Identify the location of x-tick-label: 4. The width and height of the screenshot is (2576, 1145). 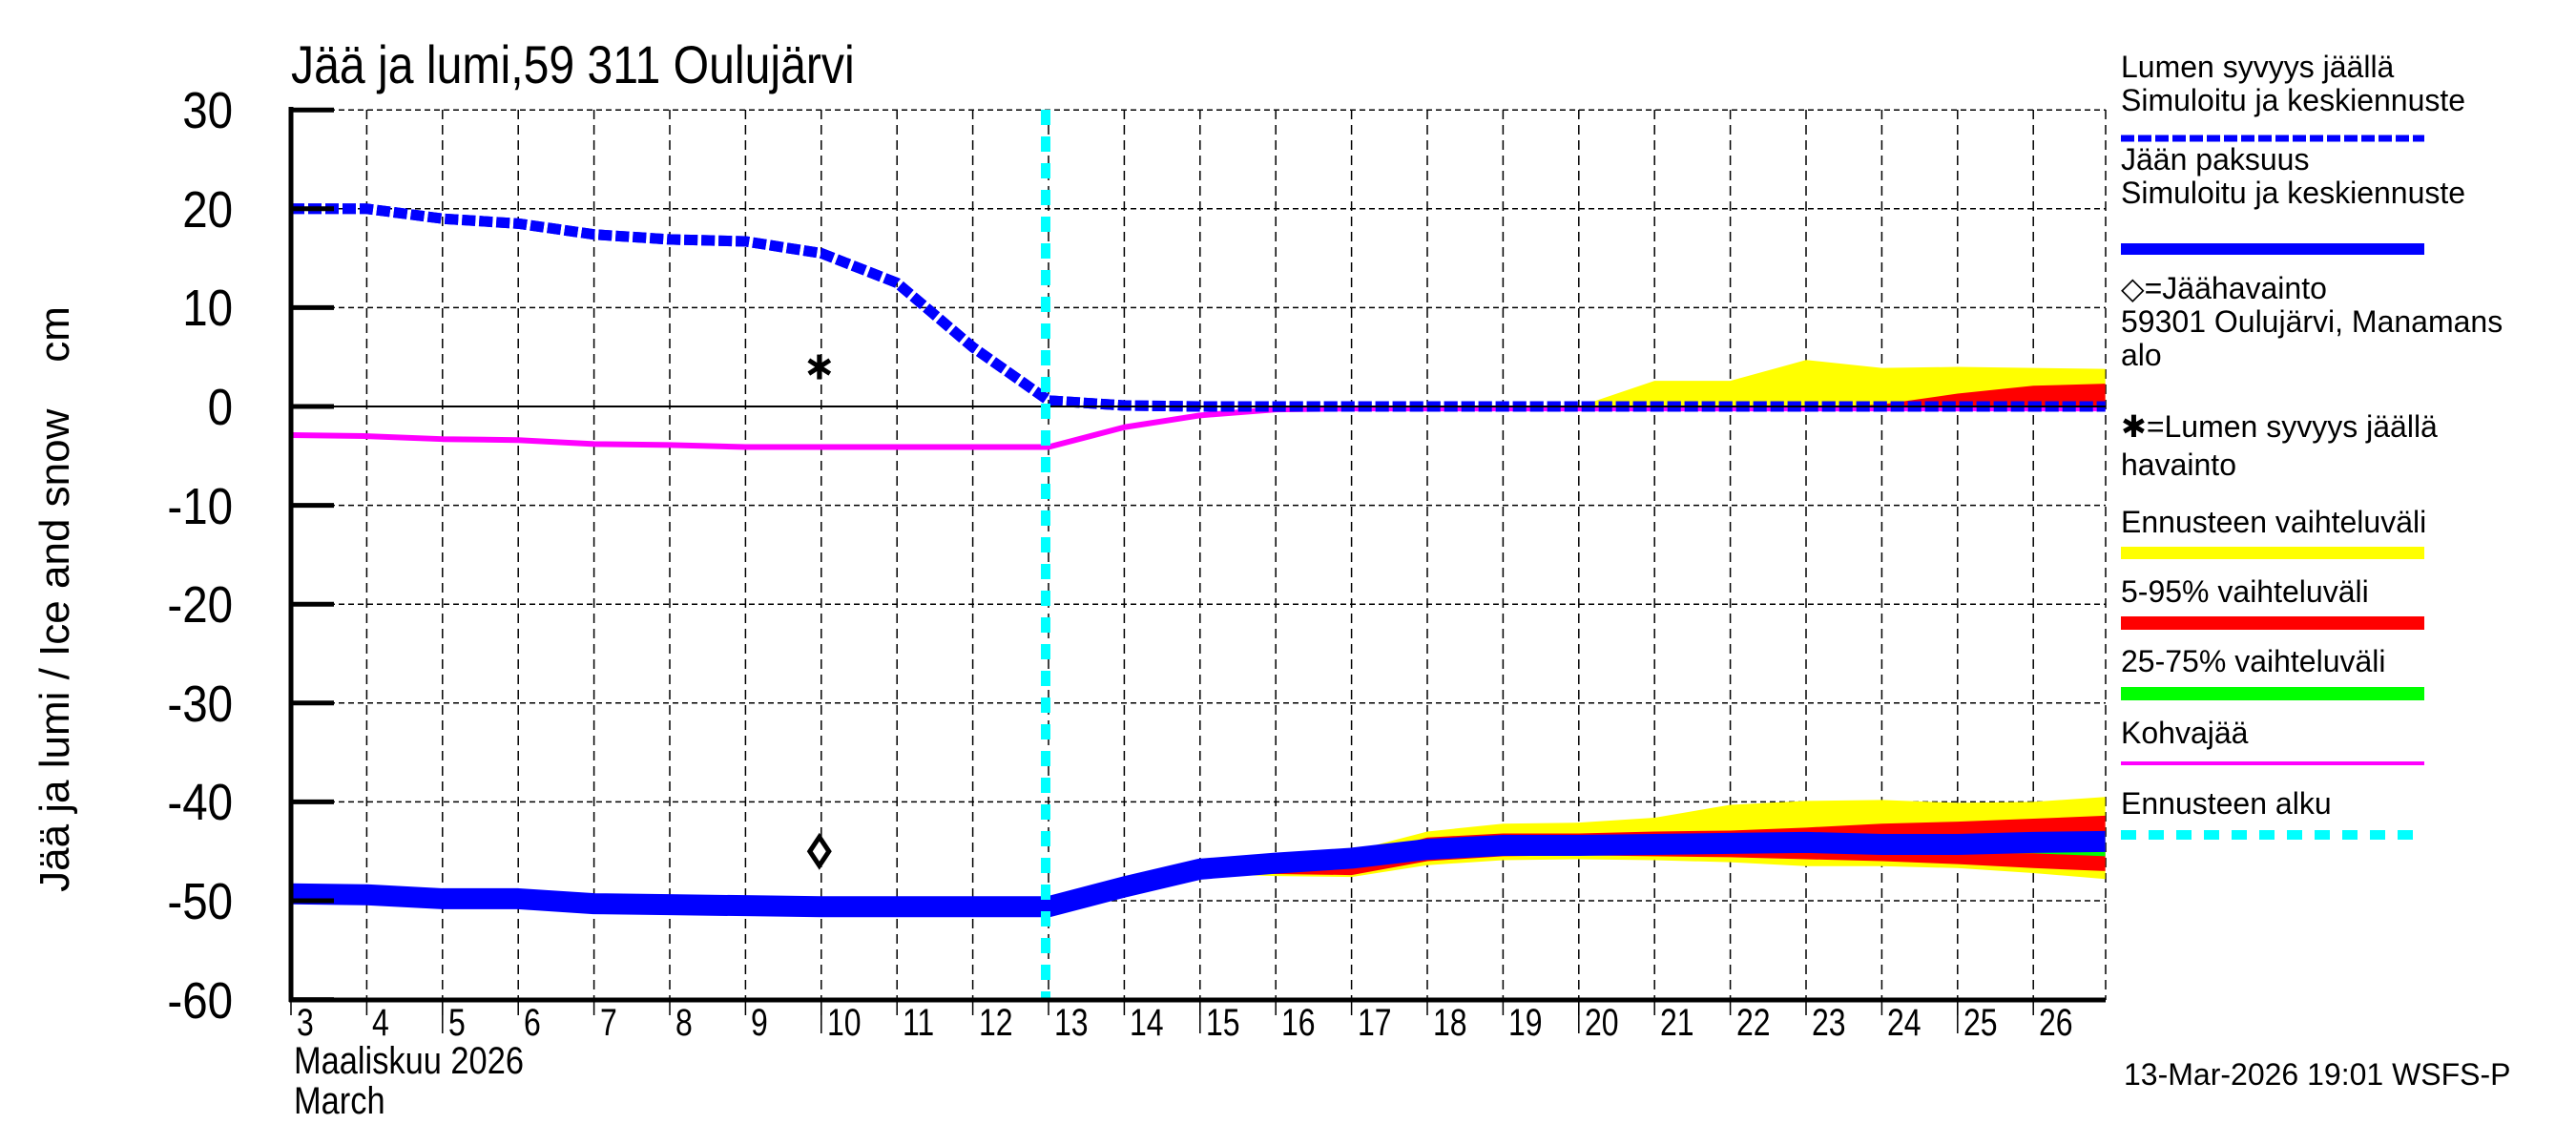
(381, 1023).